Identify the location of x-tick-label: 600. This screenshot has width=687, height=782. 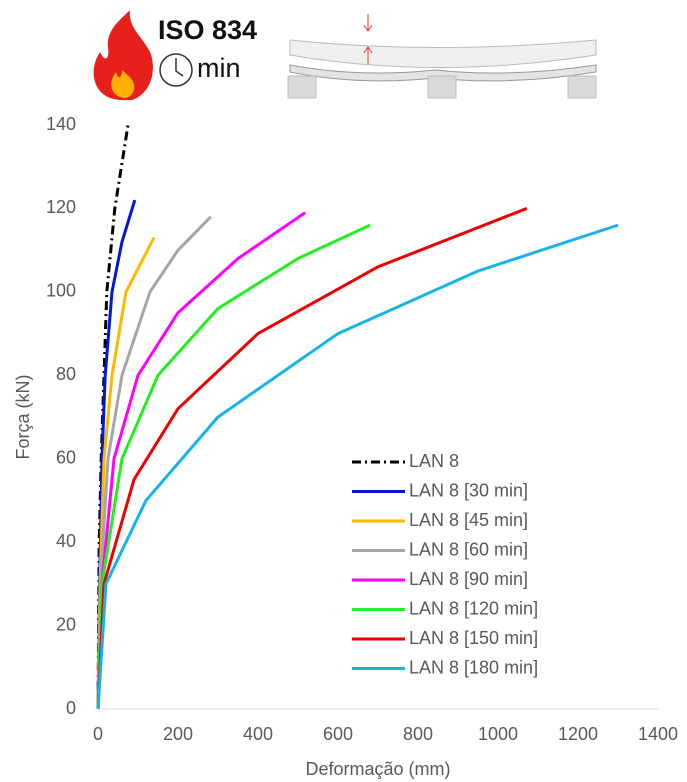
(338, 734).